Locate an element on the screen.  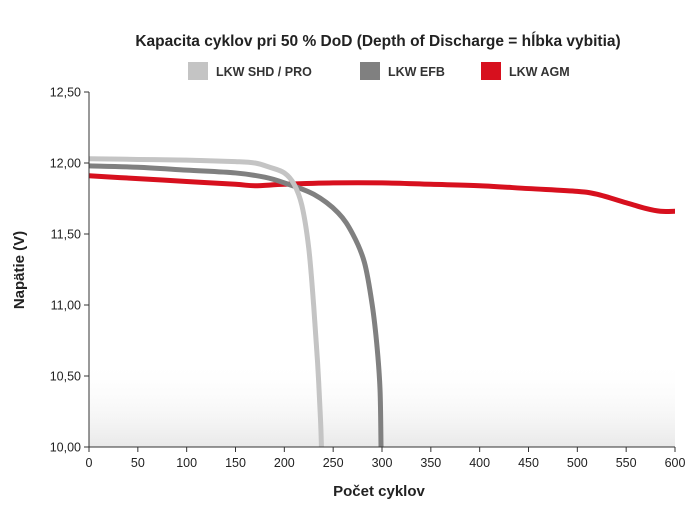
x-axis-label: Počet cyklov is located at coordinates (379, 491).